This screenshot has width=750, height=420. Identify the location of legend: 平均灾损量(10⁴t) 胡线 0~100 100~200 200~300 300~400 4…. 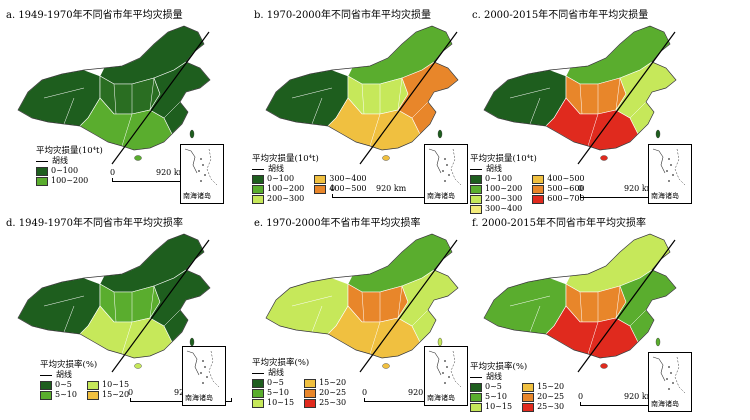
(309, 179).